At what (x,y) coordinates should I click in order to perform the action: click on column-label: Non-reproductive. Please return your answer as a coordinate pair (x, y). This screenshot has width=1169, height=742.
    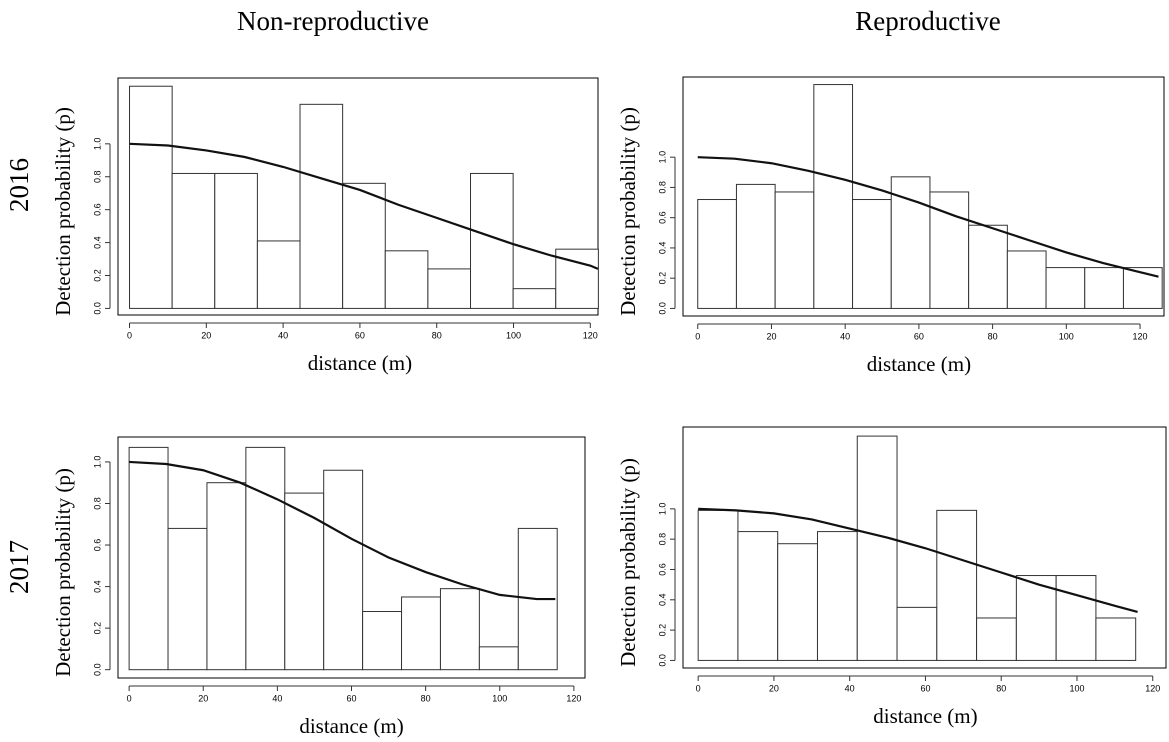
    Looking at the image, I should click on (333, 21).